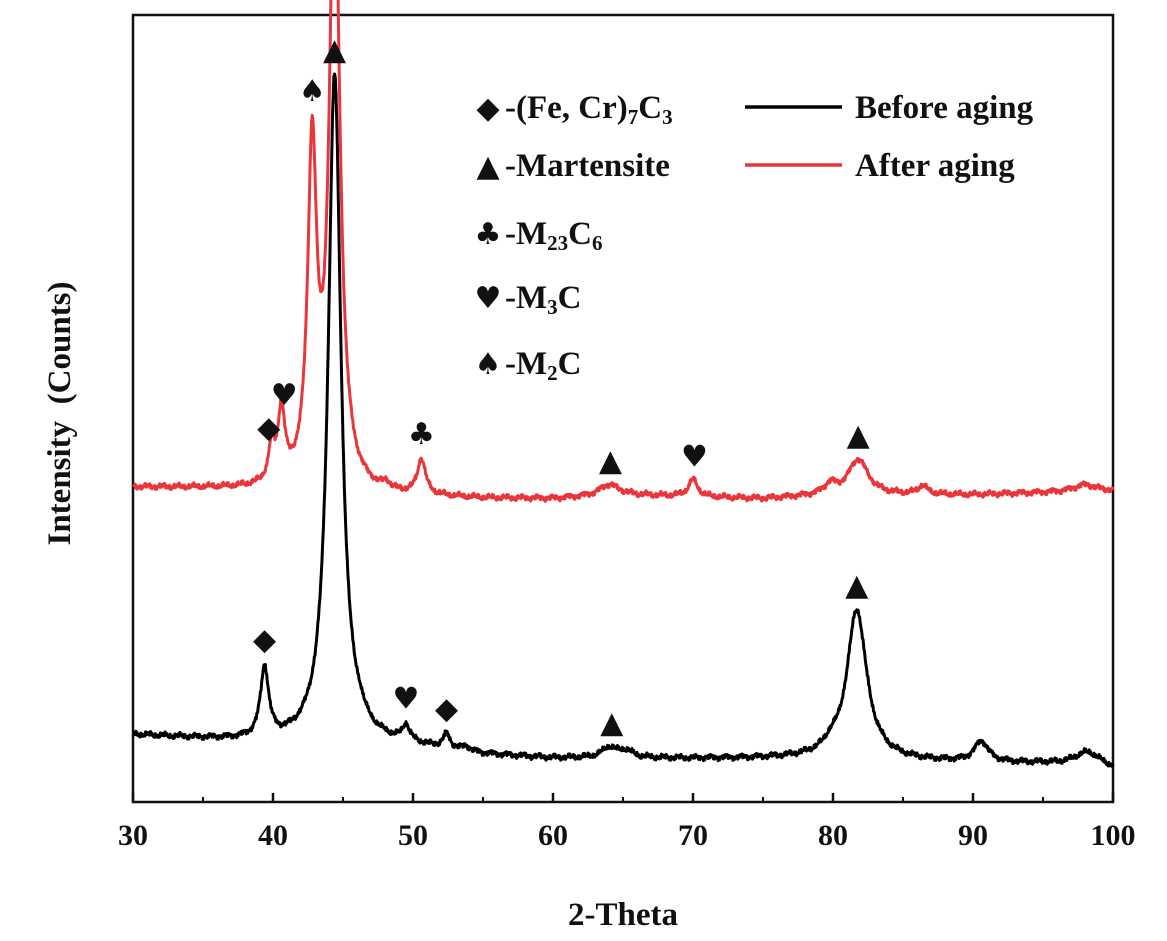 The height and width of the screenshot is (941, 1167). I want to click on x-tick-label: 100, so click(1113, 835).